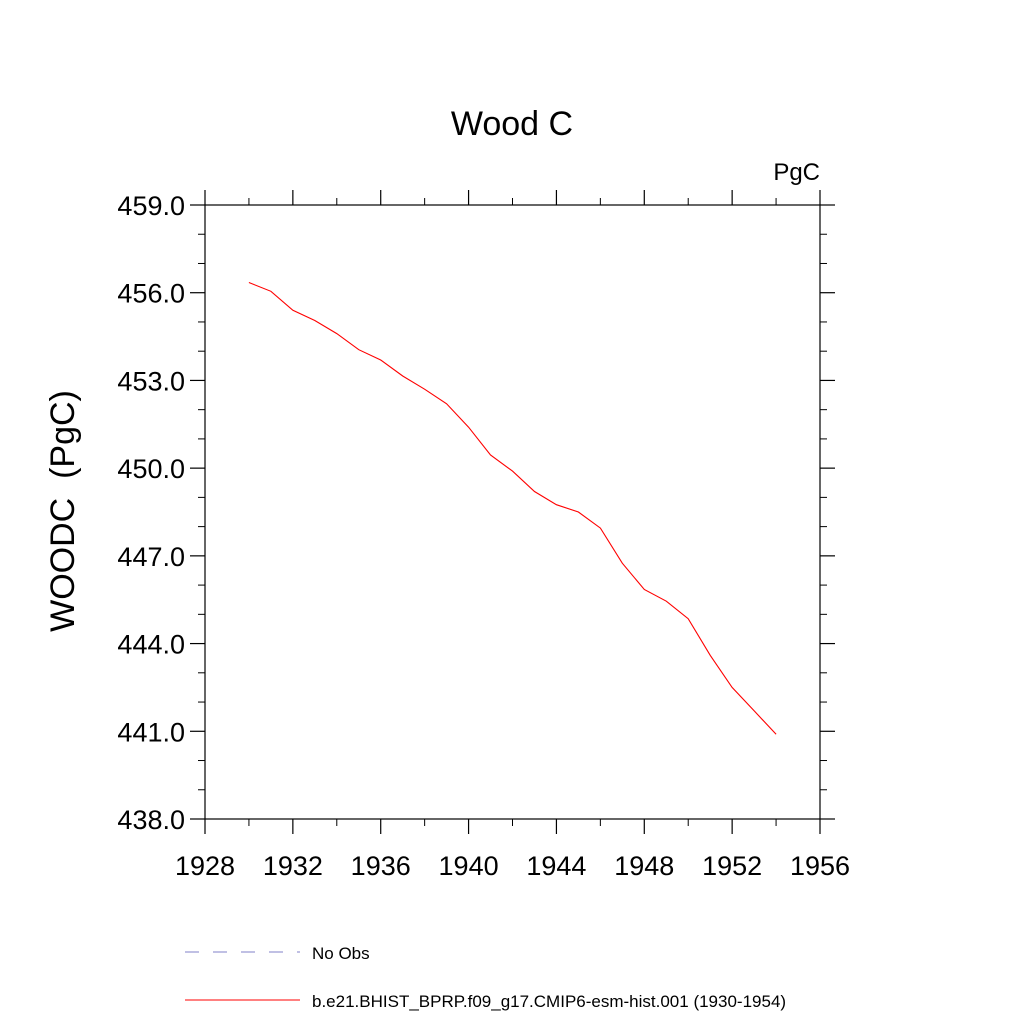 This screenshot has height=1024, width=1024. What do you see at coordinates (151, 206) in the screenshot?
I see `y-tick-label: 459.0` at bounding box center [151, 206].